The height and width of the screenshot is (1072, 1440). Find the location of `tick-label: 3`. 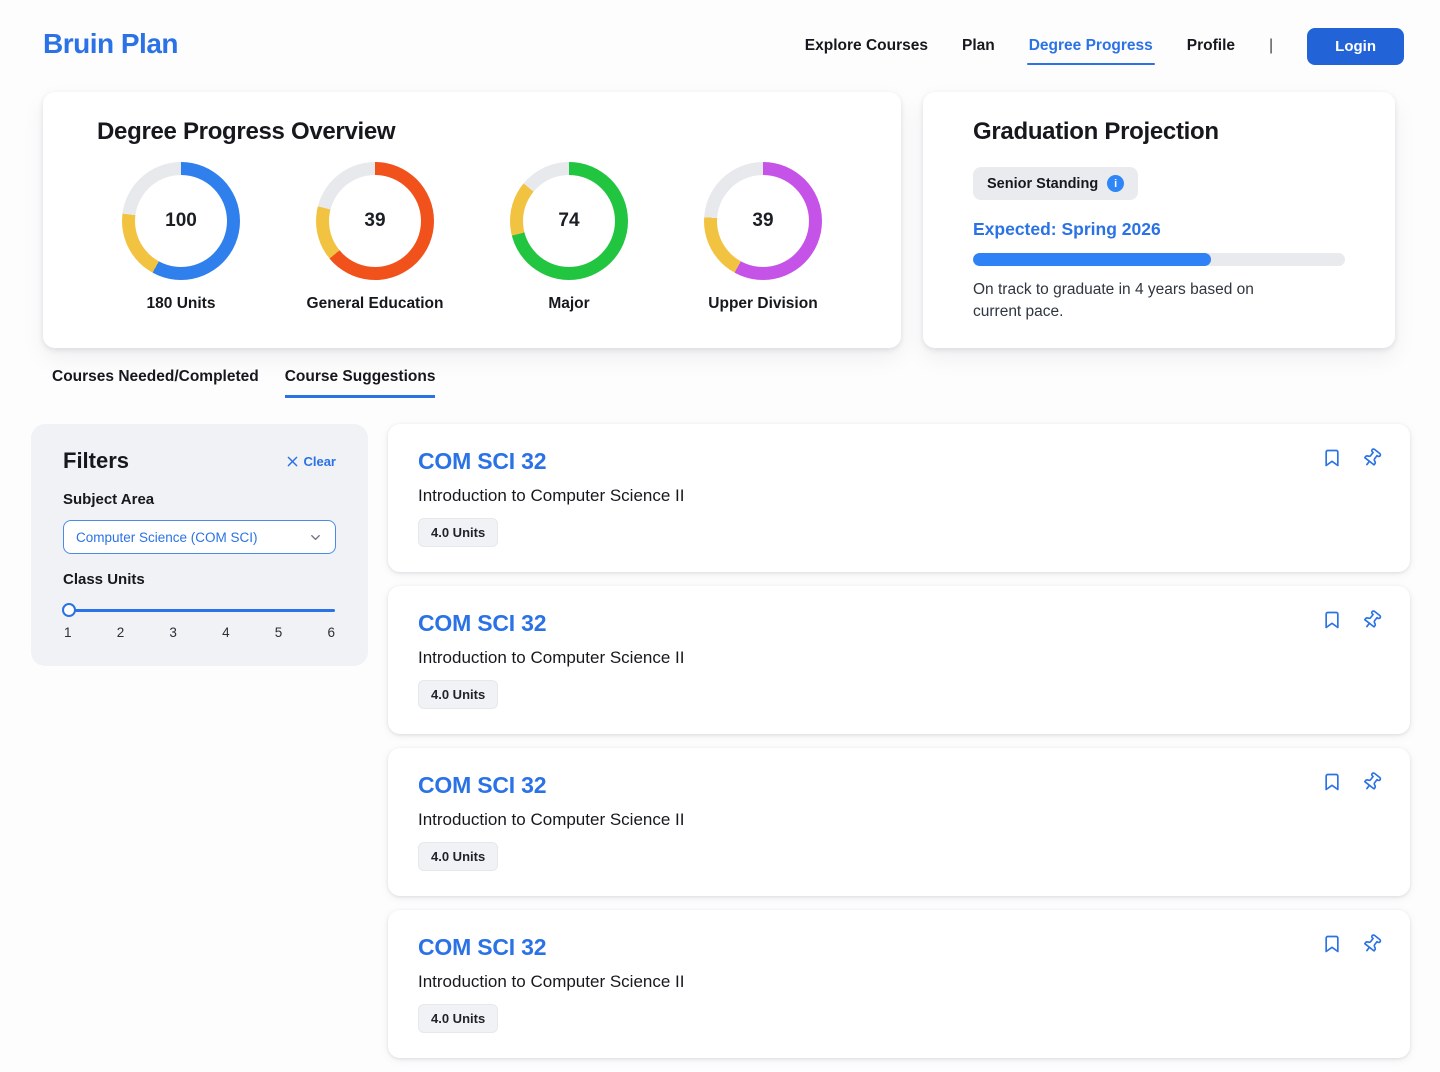

tick-label: 3 is located at coordinates (173, 632).